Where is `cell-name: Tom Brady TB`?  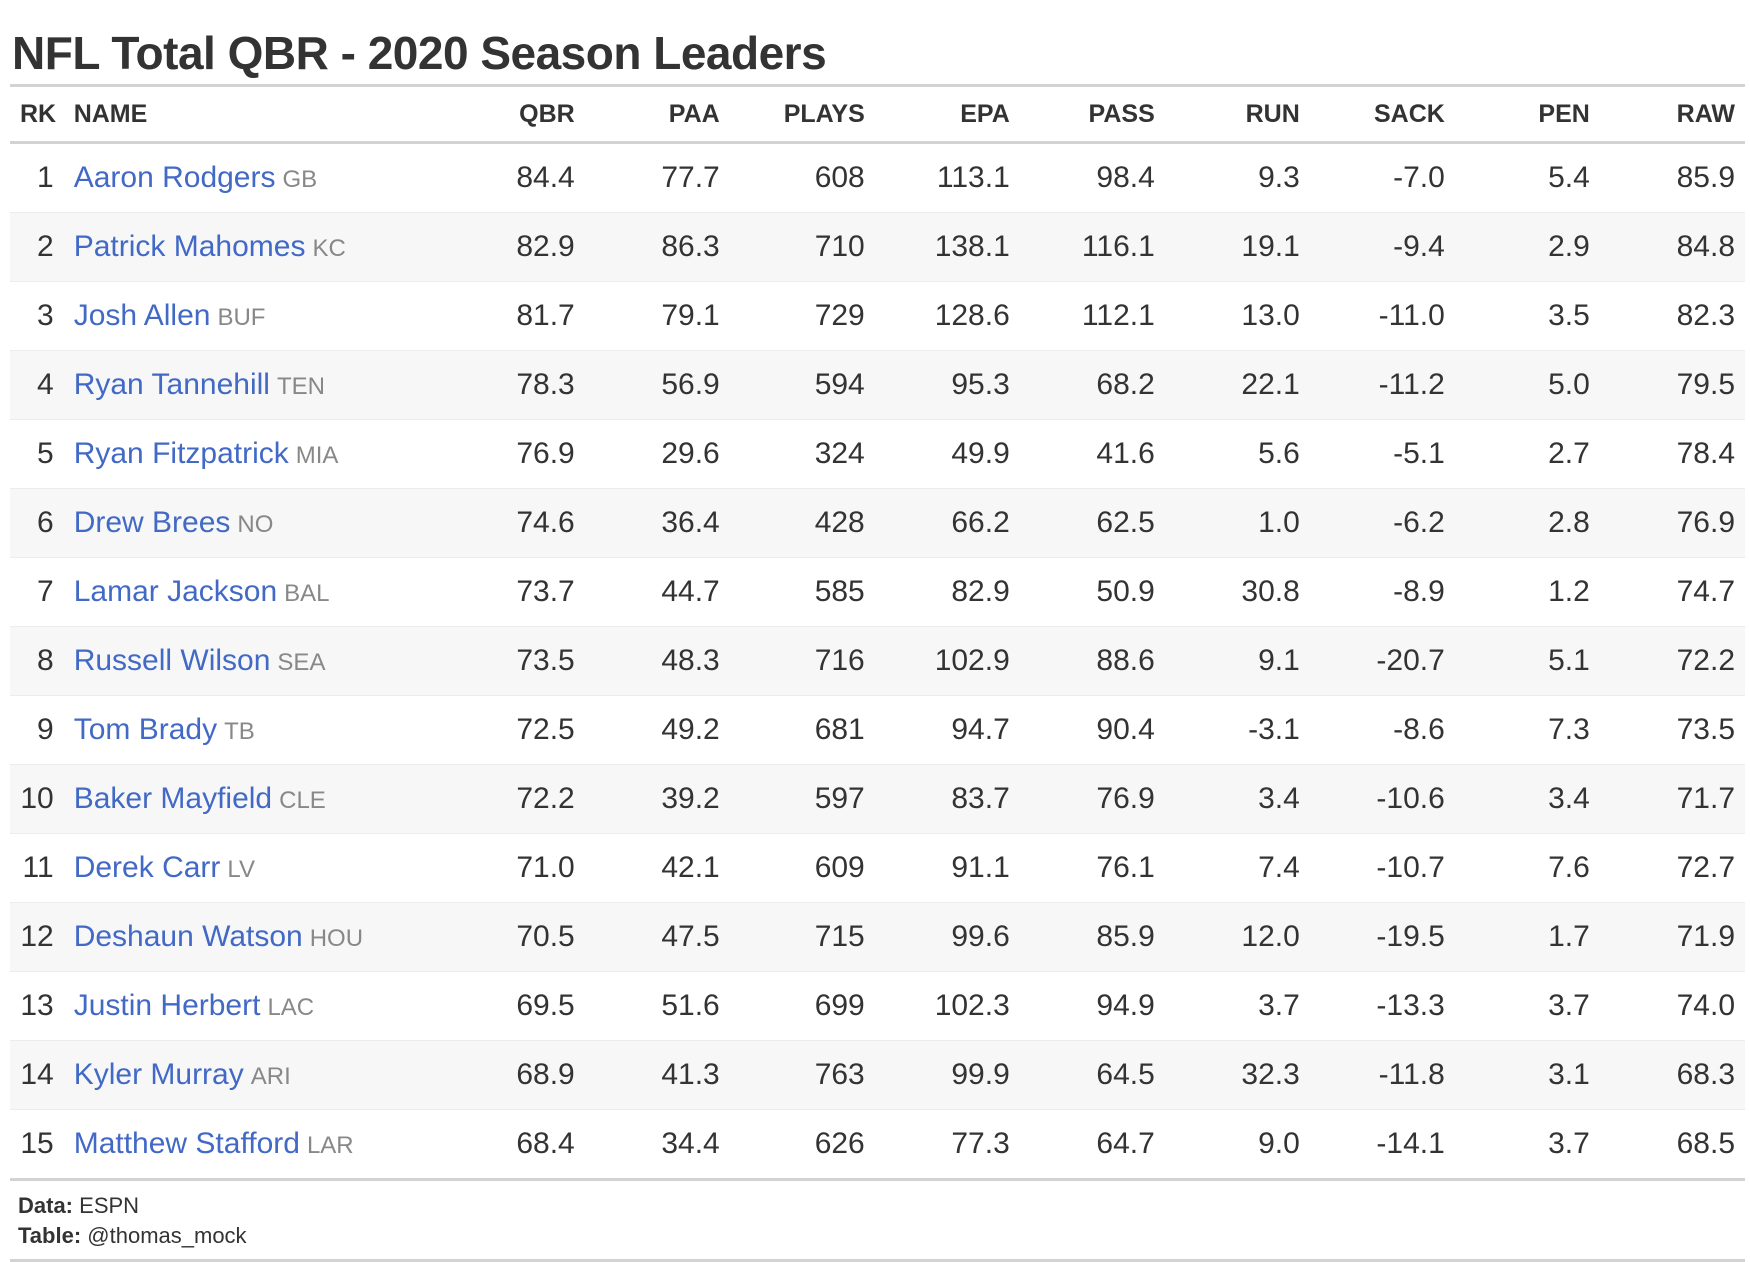
cell-name: Tom Brady TB is located at coordinates (273, 730).